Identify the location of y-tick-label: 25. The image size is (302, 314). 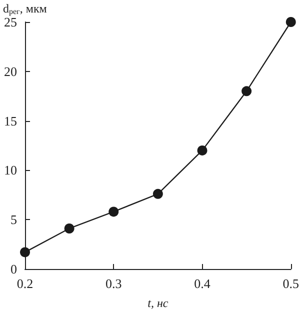
(10, 22).